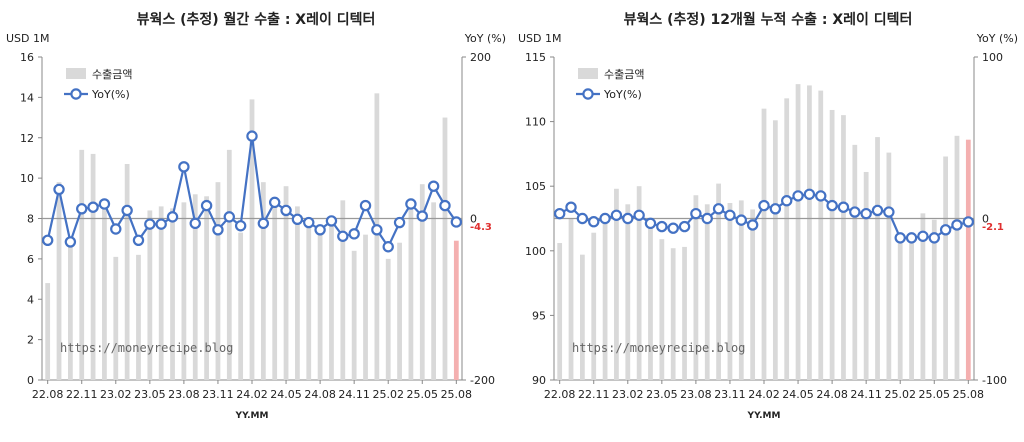  I want to click on y-tick-left-label: 6, so click(30, 259).